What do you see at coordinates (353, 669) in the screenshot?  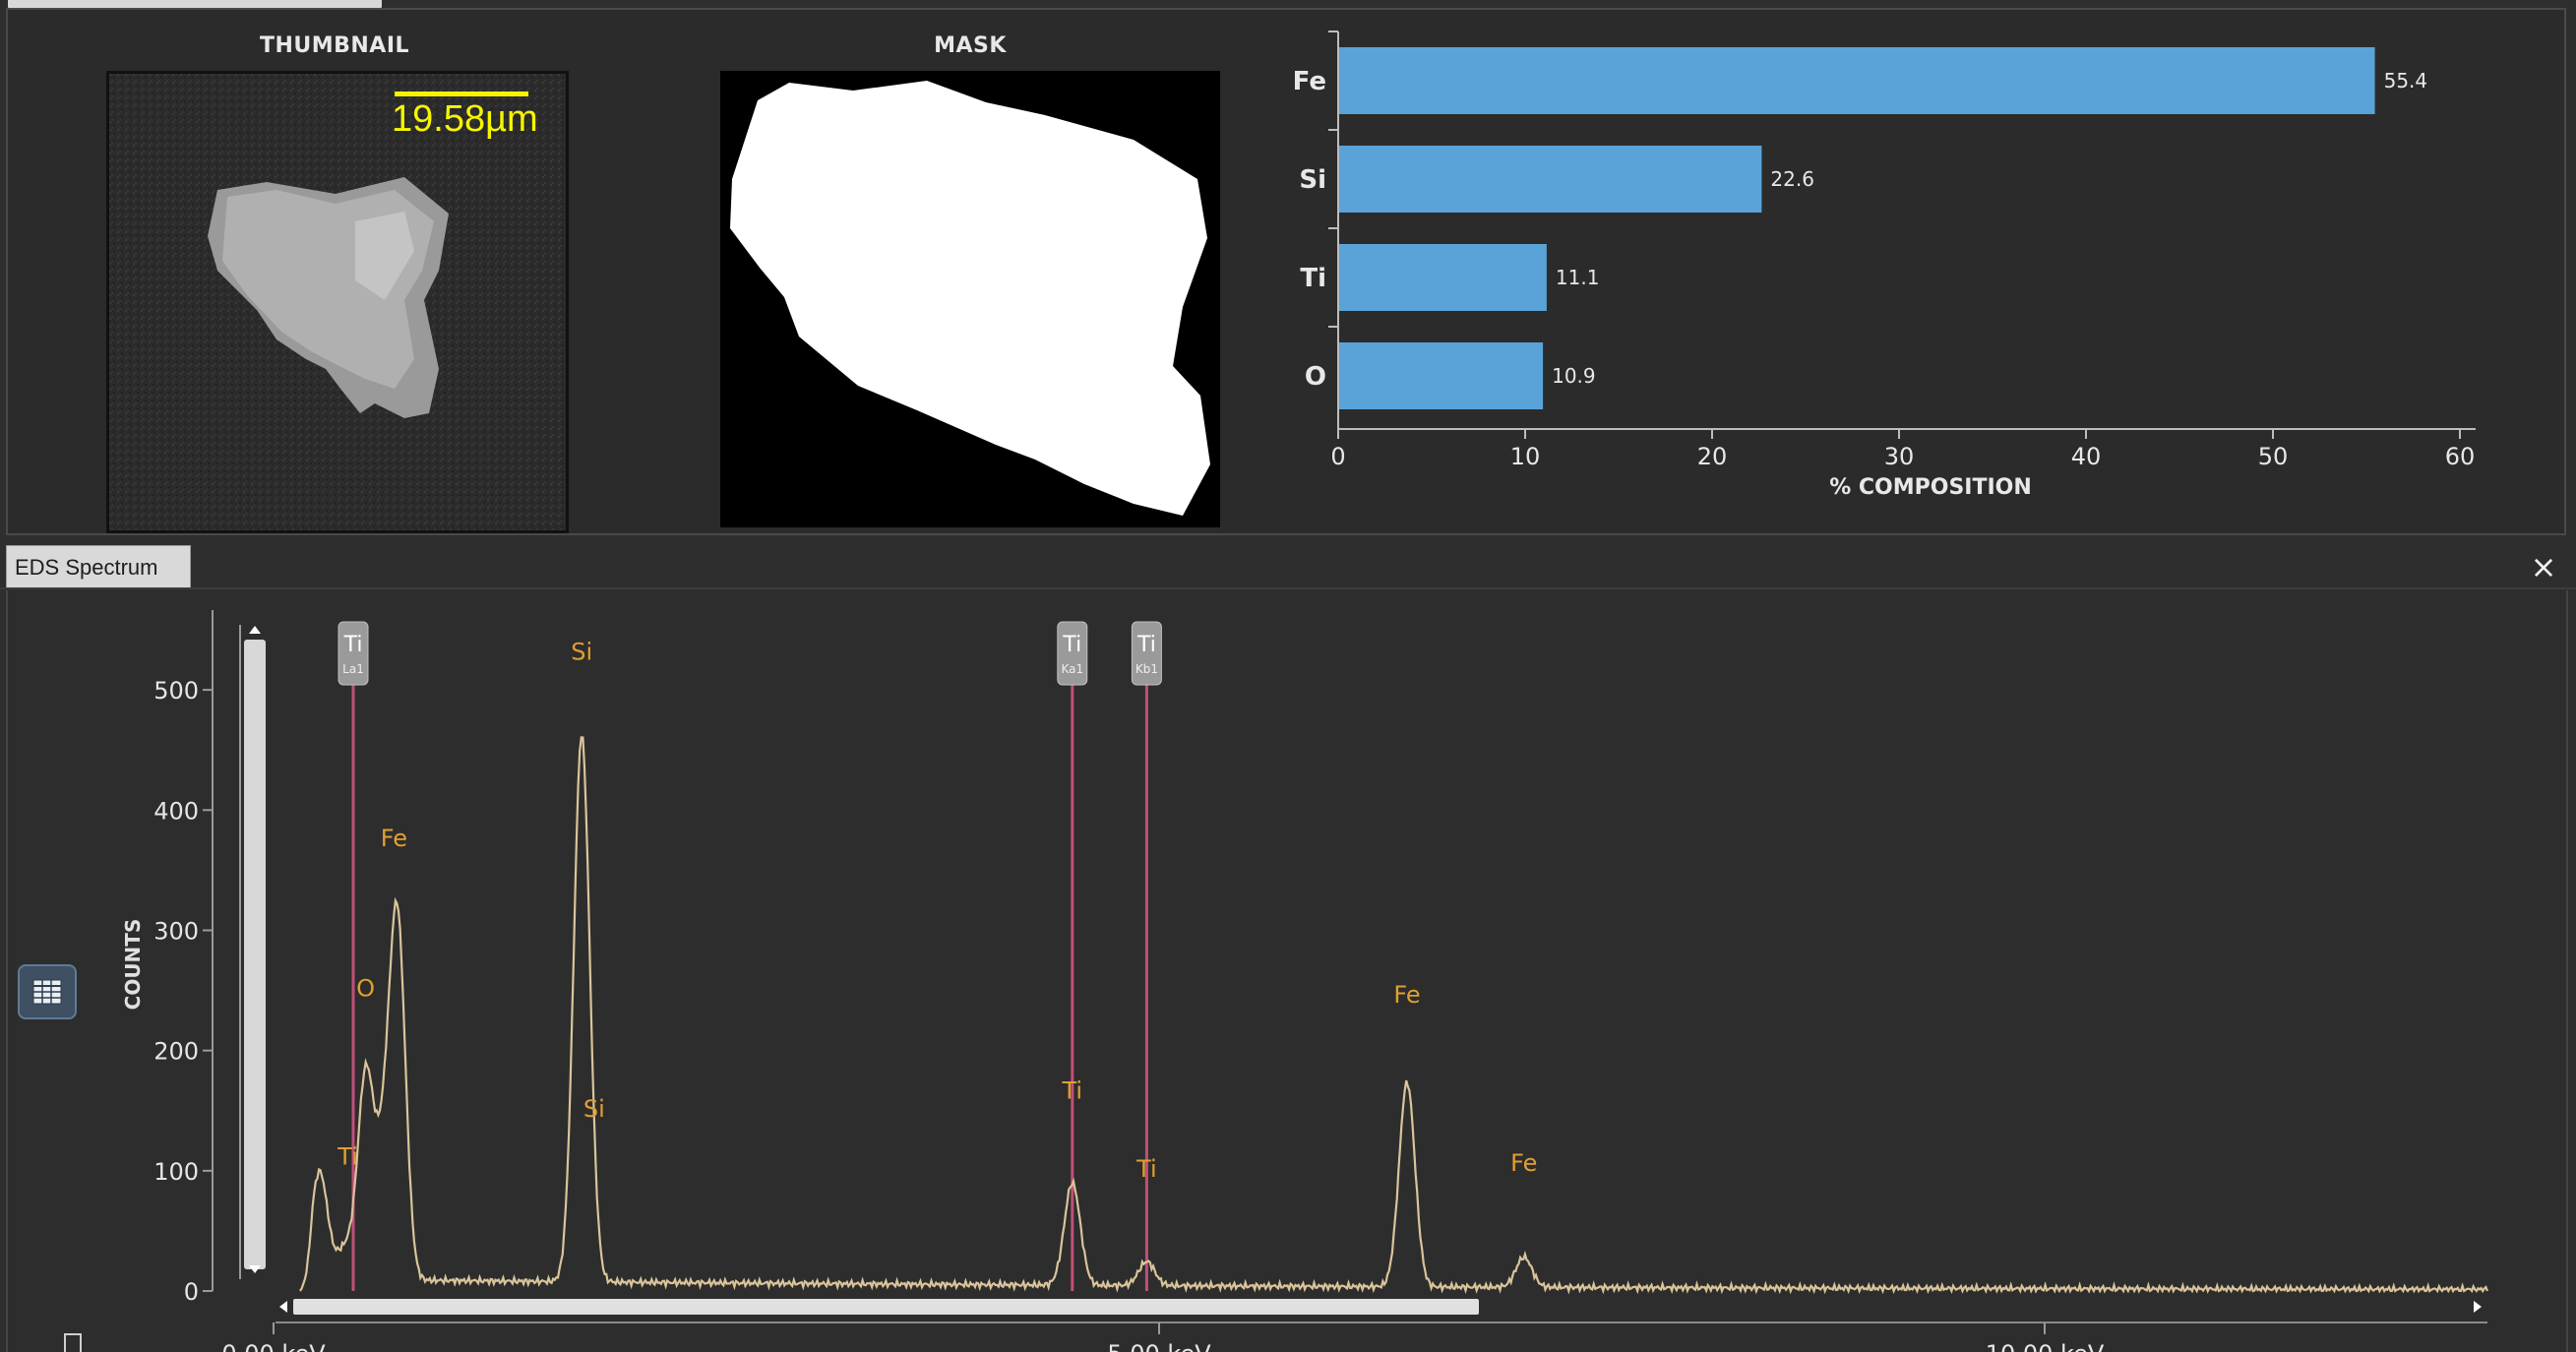 I see `marker-line-label: La1` at bounding box center [353, 669].